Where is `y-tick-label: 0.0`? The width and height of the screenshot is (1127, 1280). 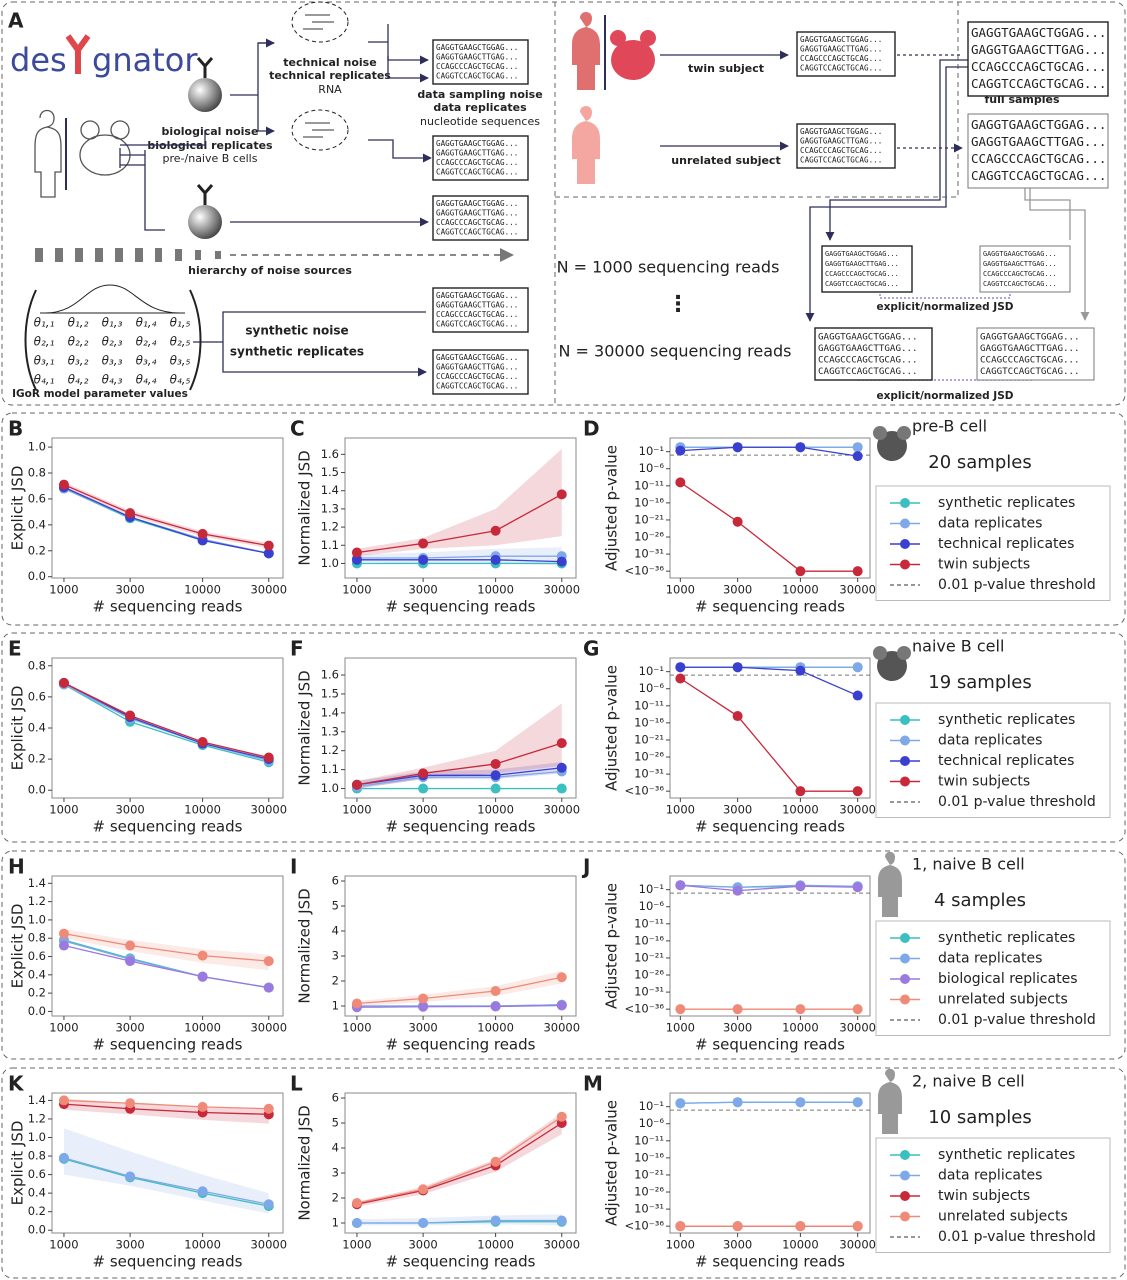 y-tick-label: 0.0 is located at coordinates (37, 1011).